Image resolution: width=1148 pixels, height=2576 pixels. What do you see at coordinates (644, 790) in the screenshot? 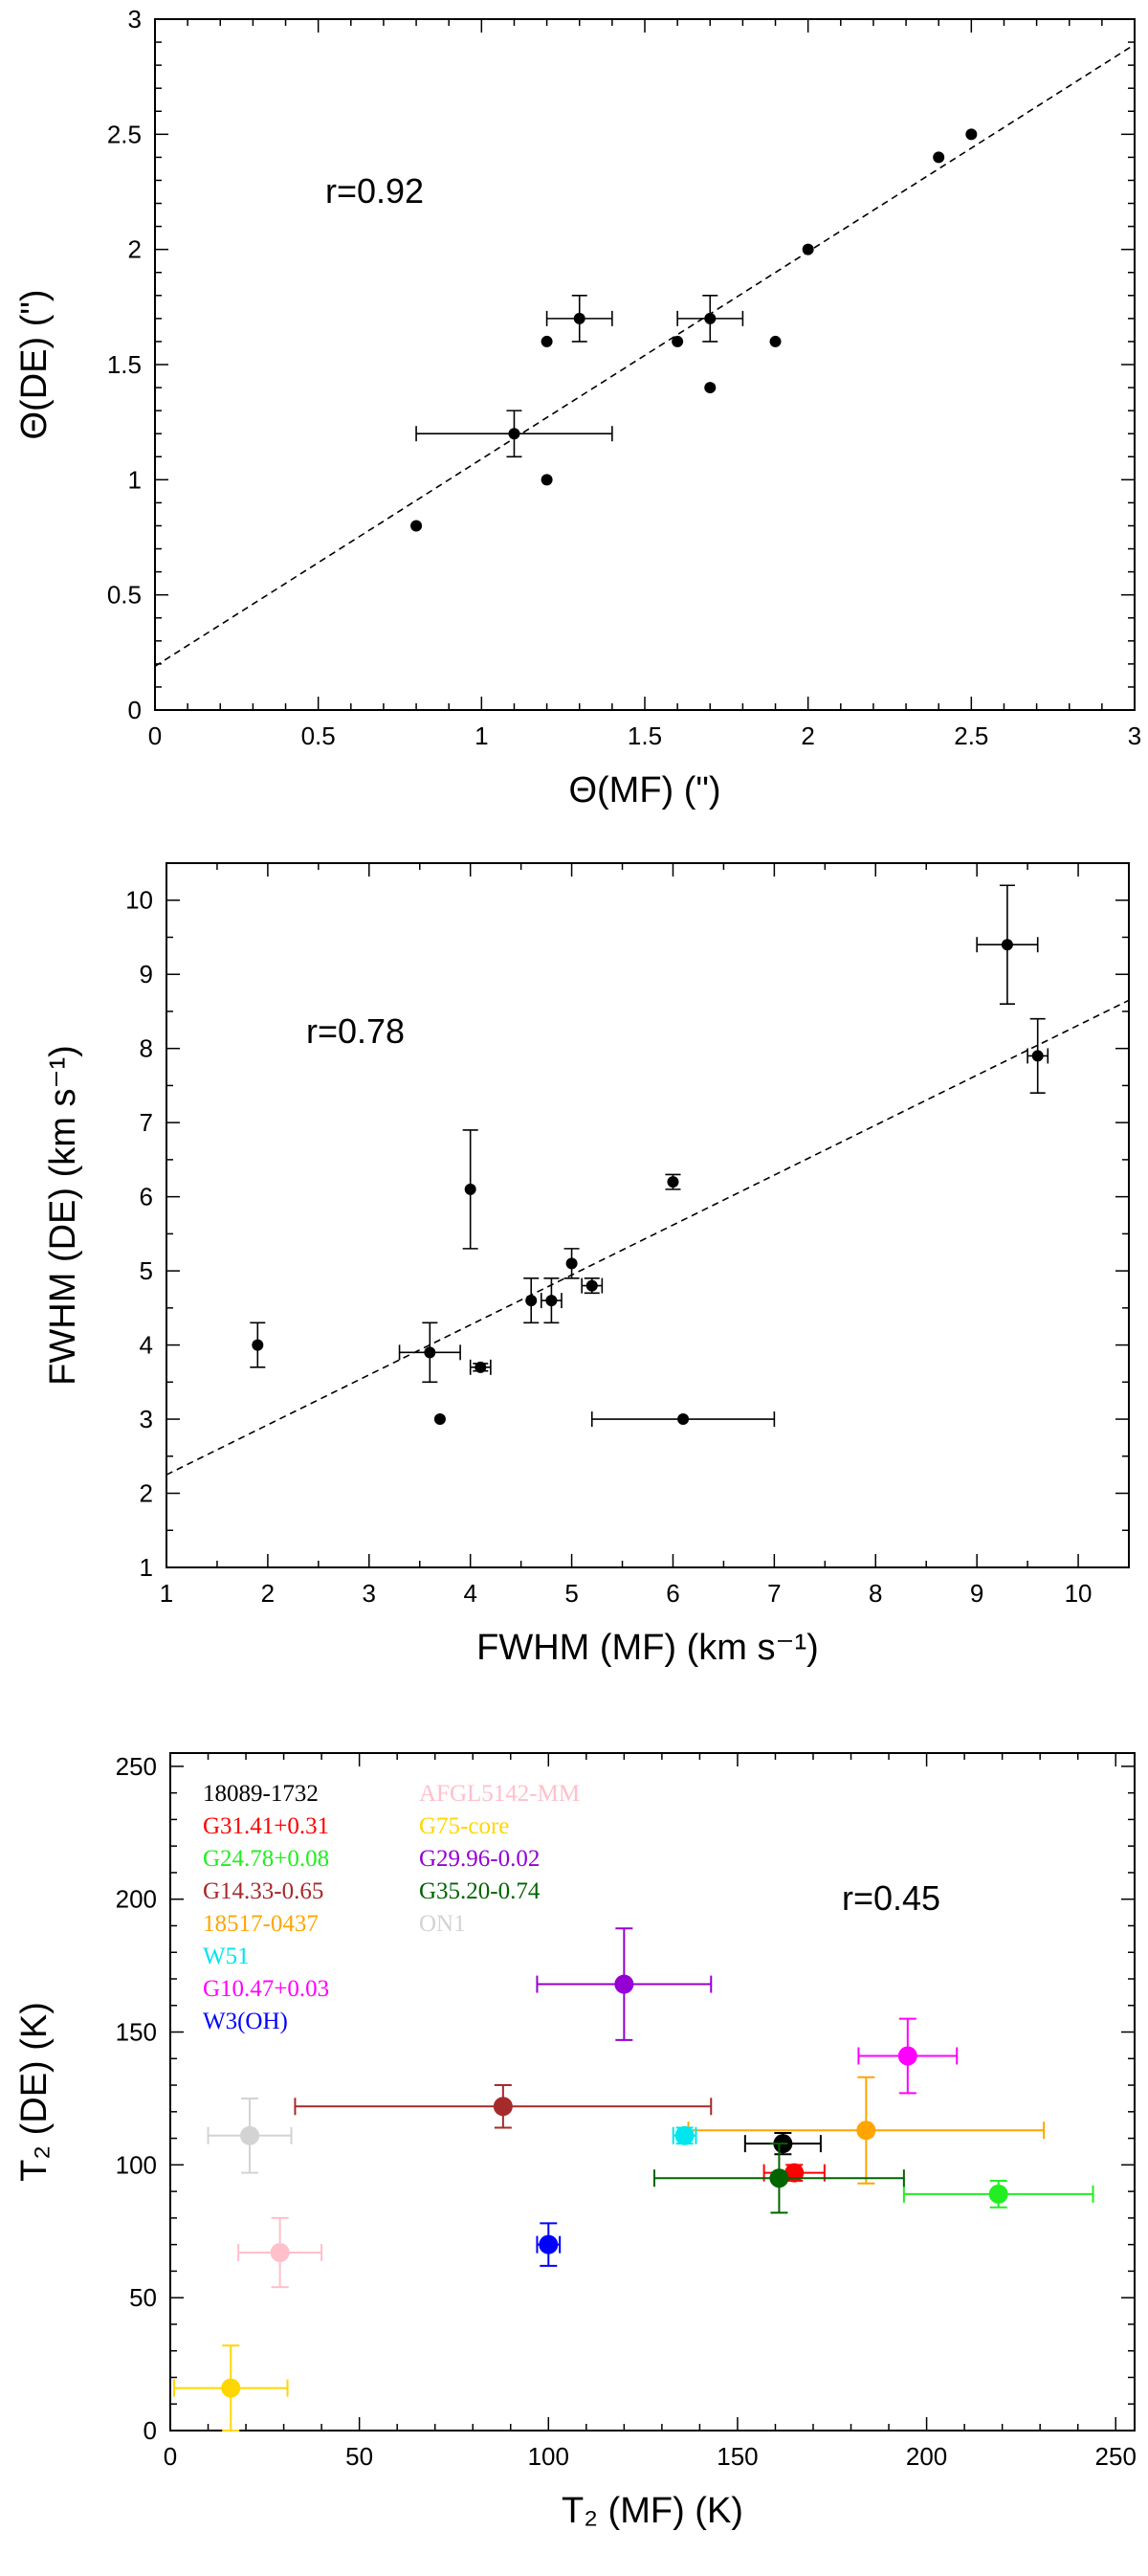
I see `x-axis-label: Θ(MF) (")` at bounding box center [644, 790].